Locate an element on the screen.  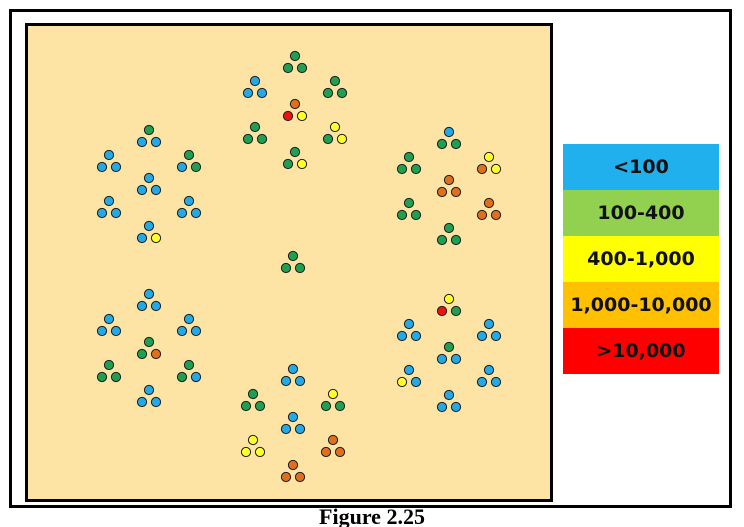
well-dot-red is located at coordinates (288, 116).